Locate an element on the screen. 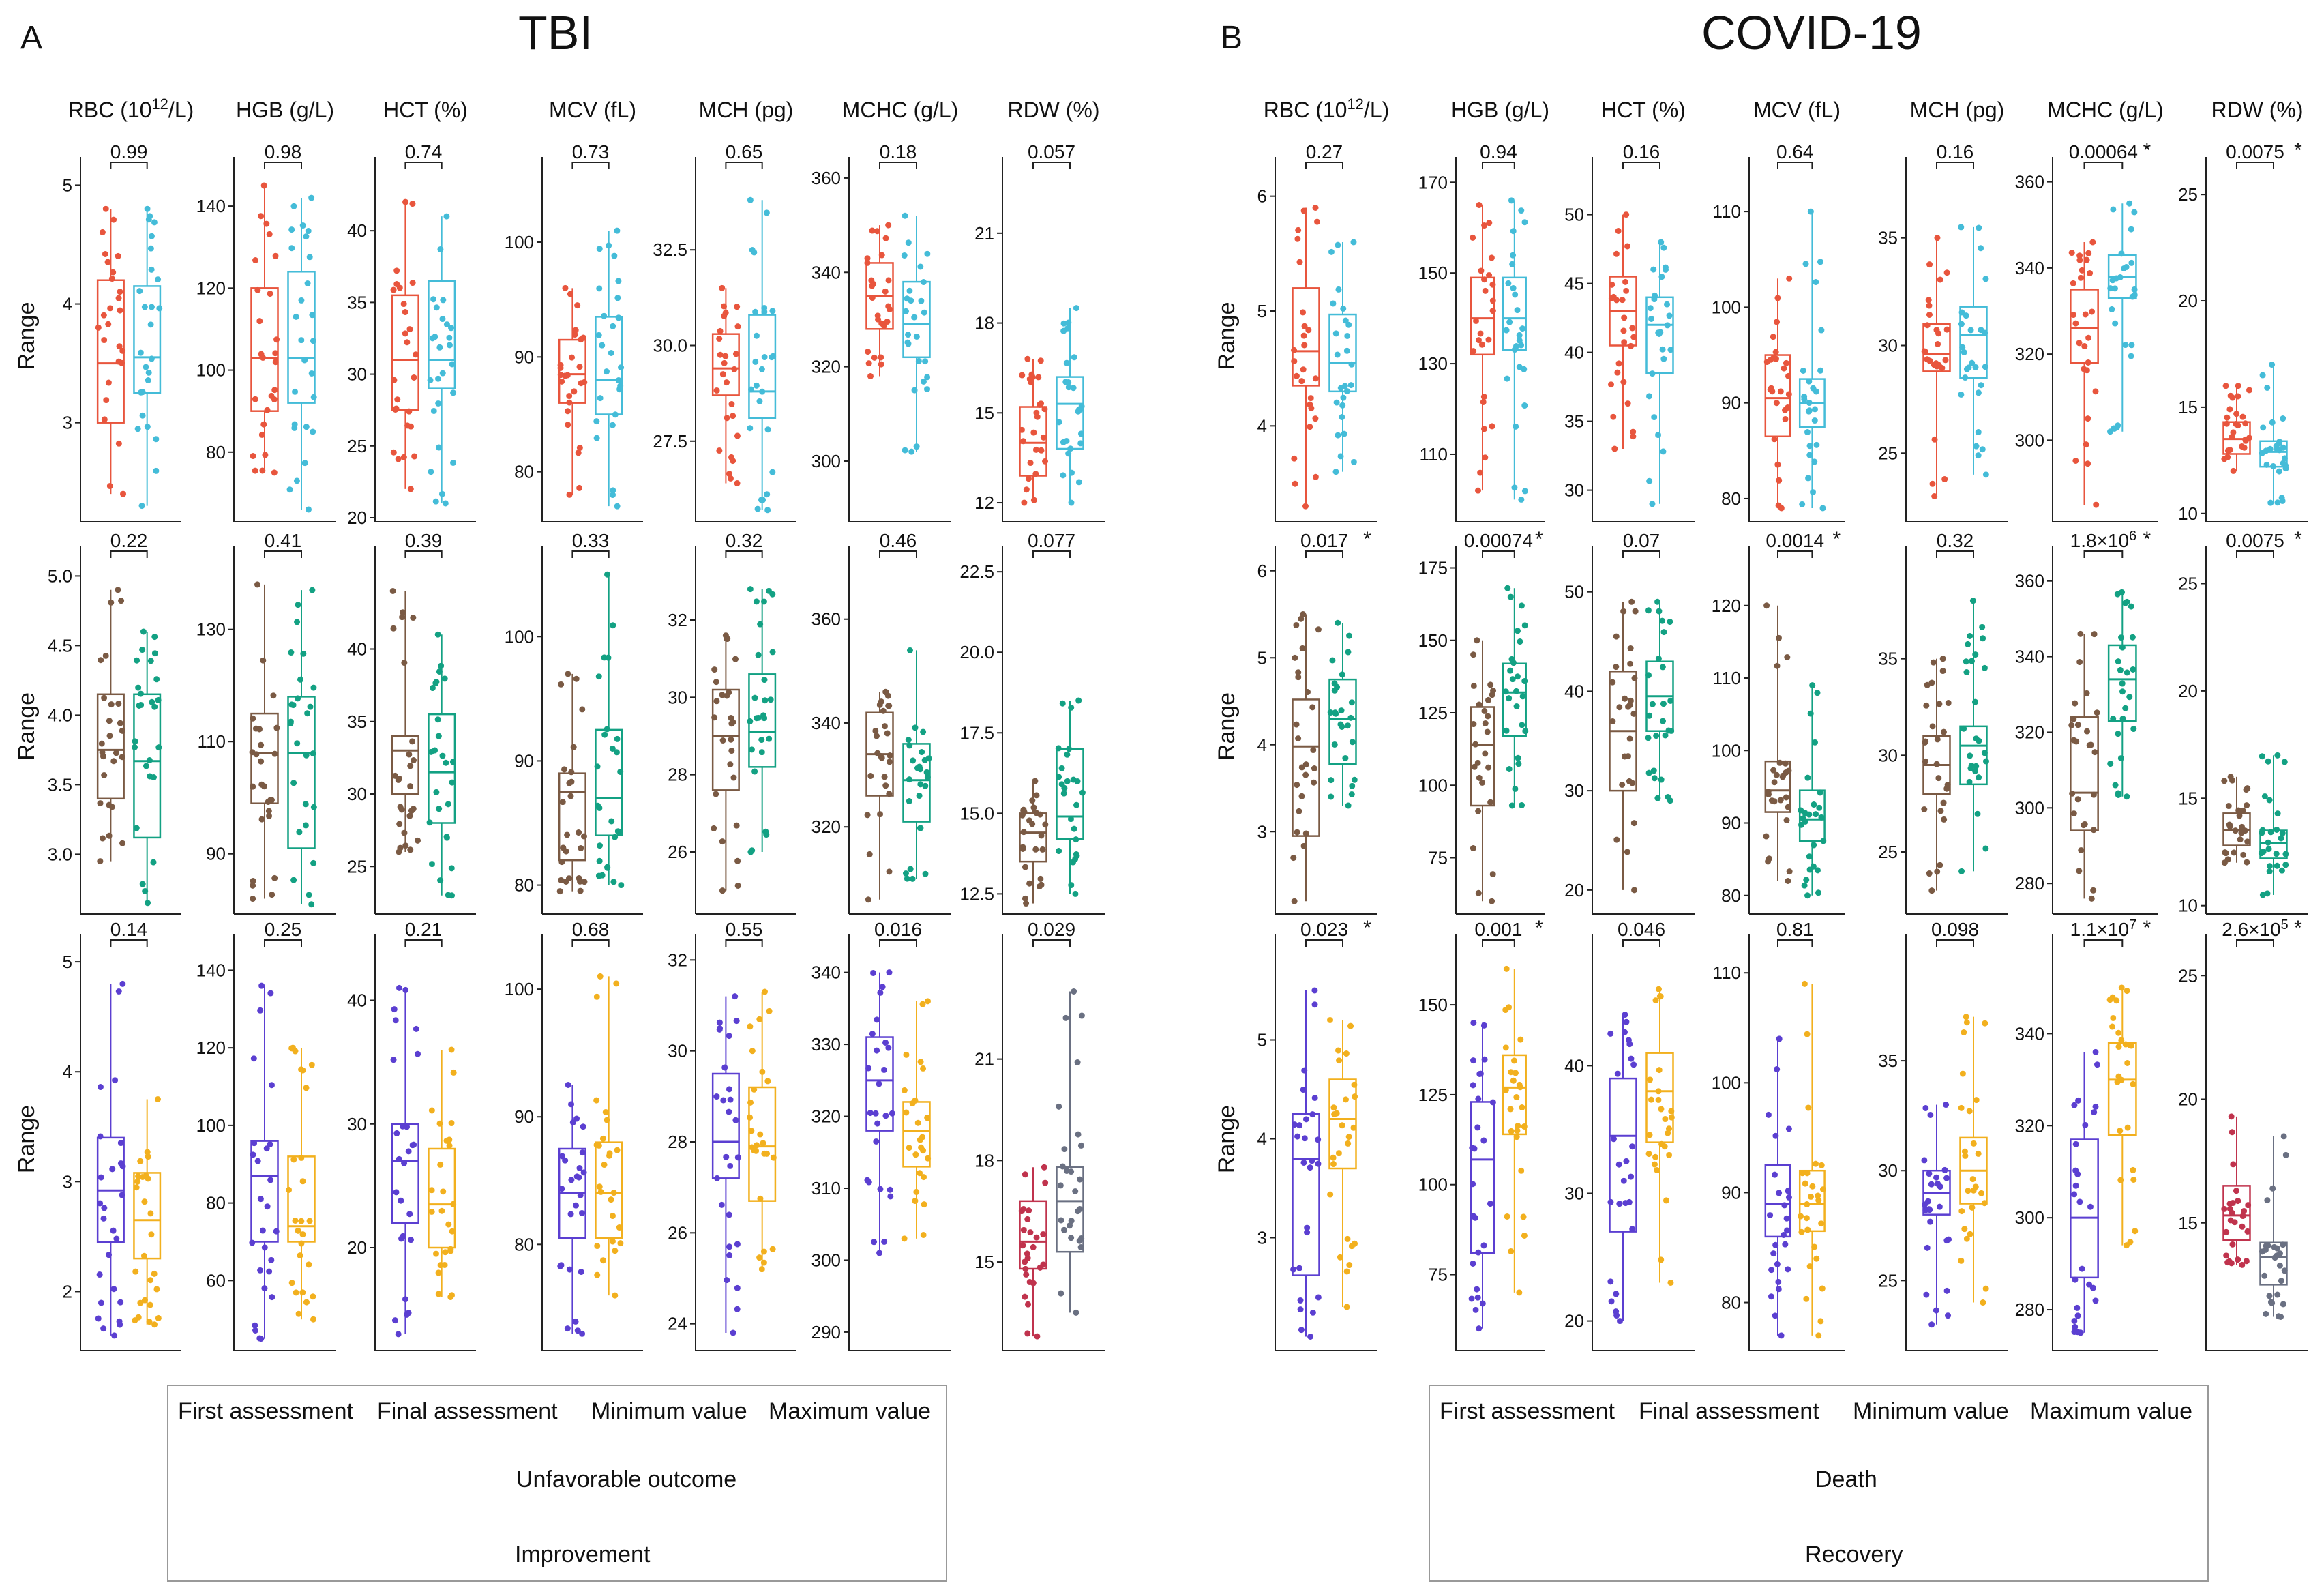 This screenshot has height=1590, width=2324. significance-bracket is located at coordinates (1051, 165).